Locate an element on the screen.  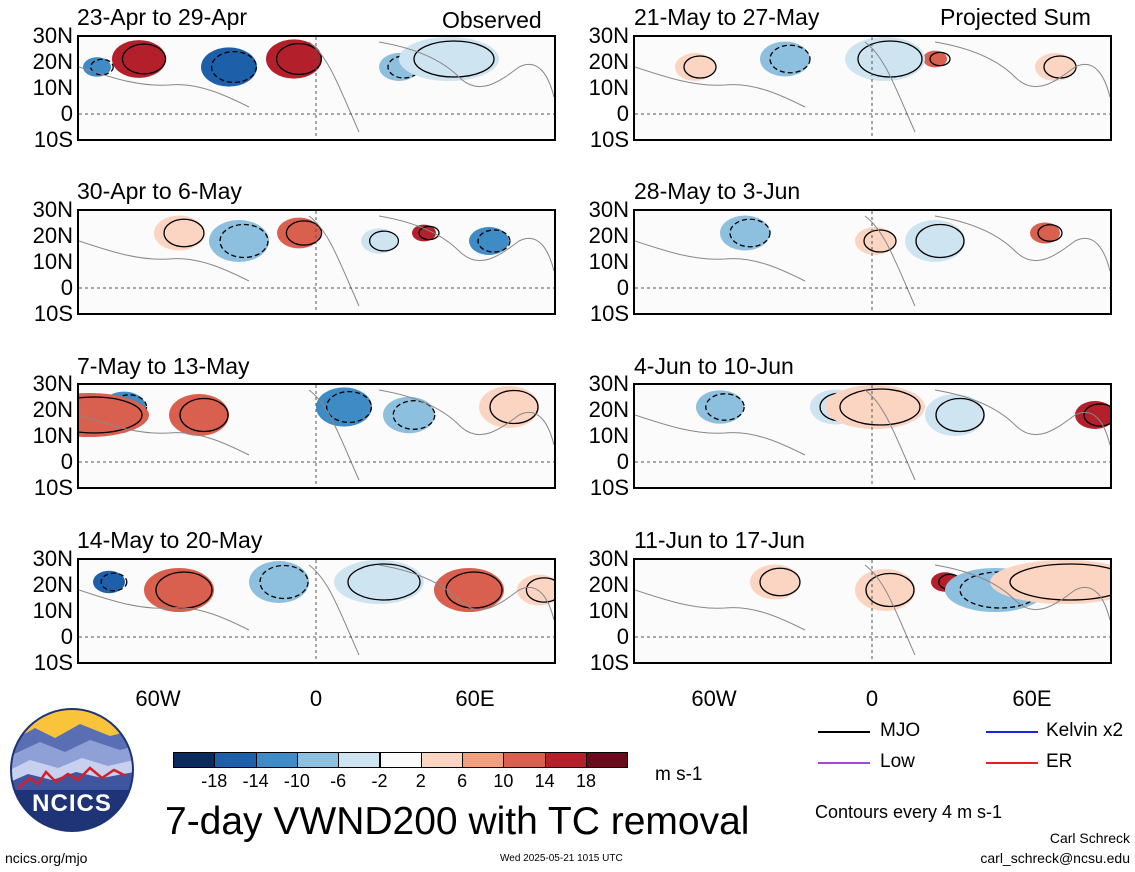
colorbar-label: -2 is located at coordinates (379, 781).